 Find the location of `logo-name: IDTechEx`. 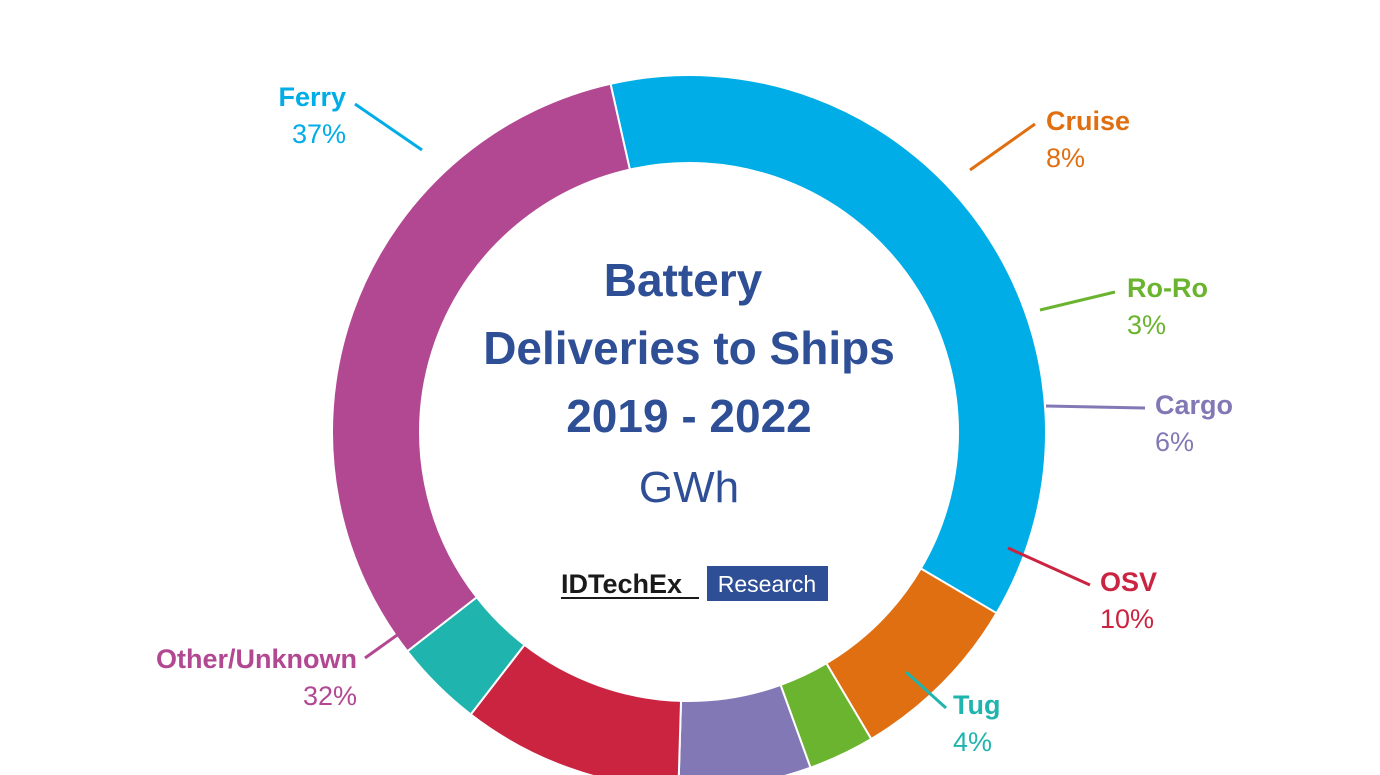

logo-name: IDTechEx is located at coordinates (621, 584).